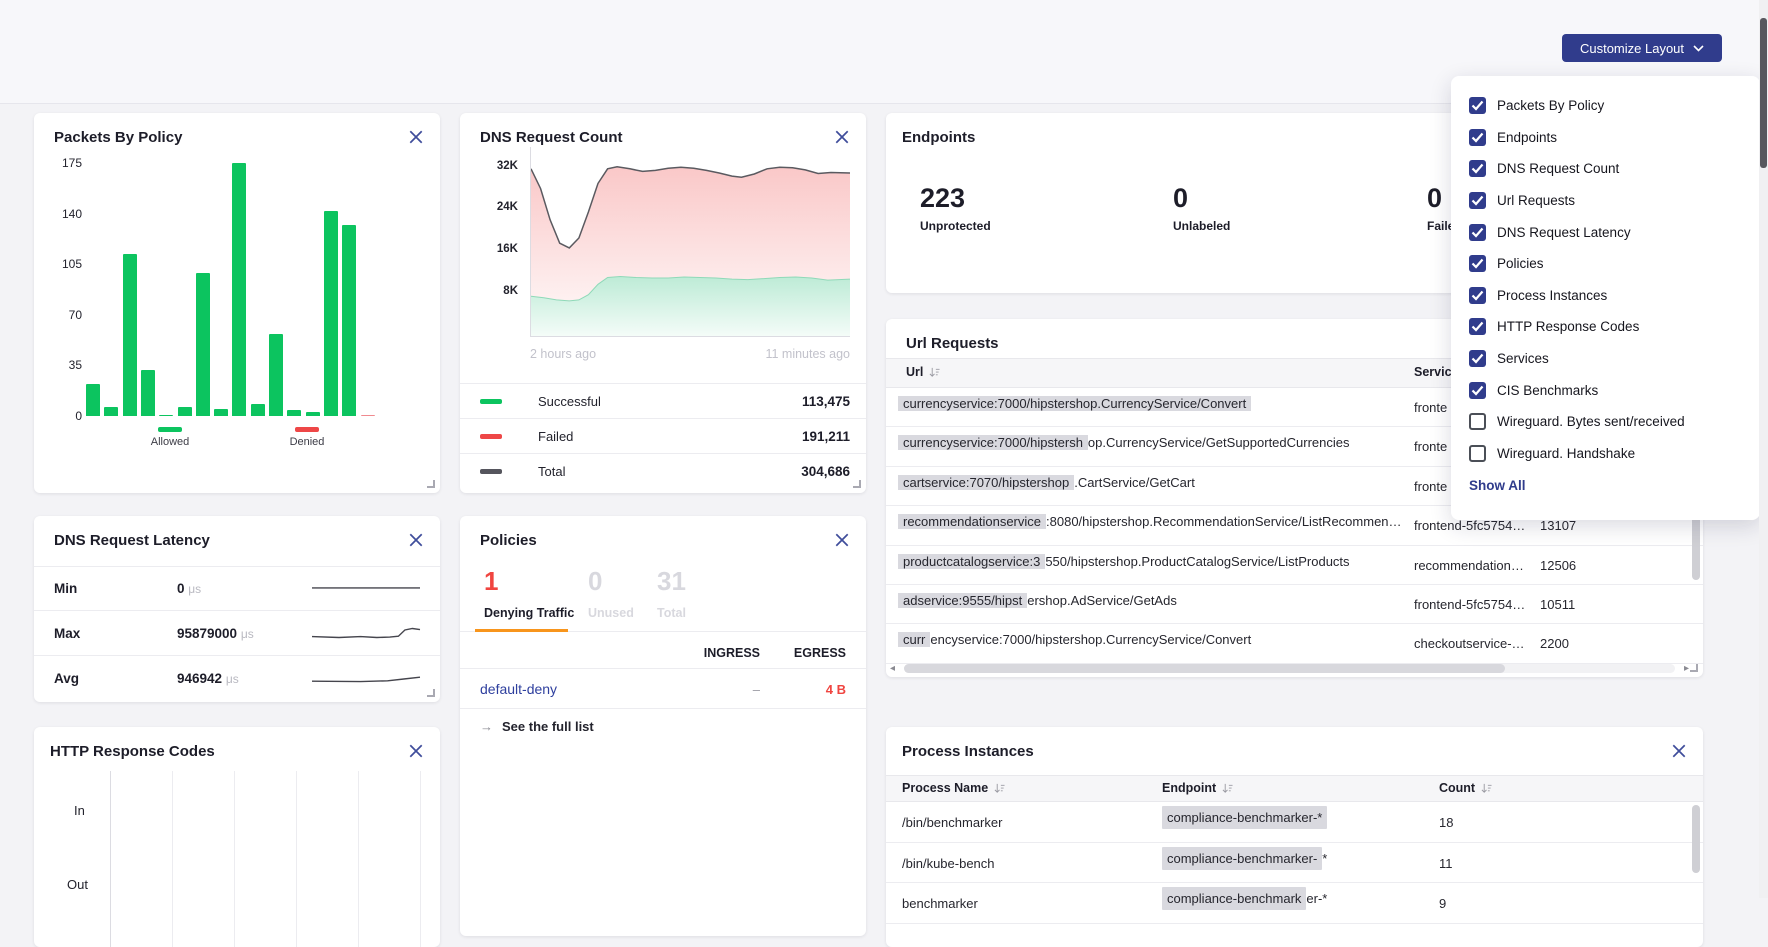  I want to click on column-header-url: Url, so click(923, 372).